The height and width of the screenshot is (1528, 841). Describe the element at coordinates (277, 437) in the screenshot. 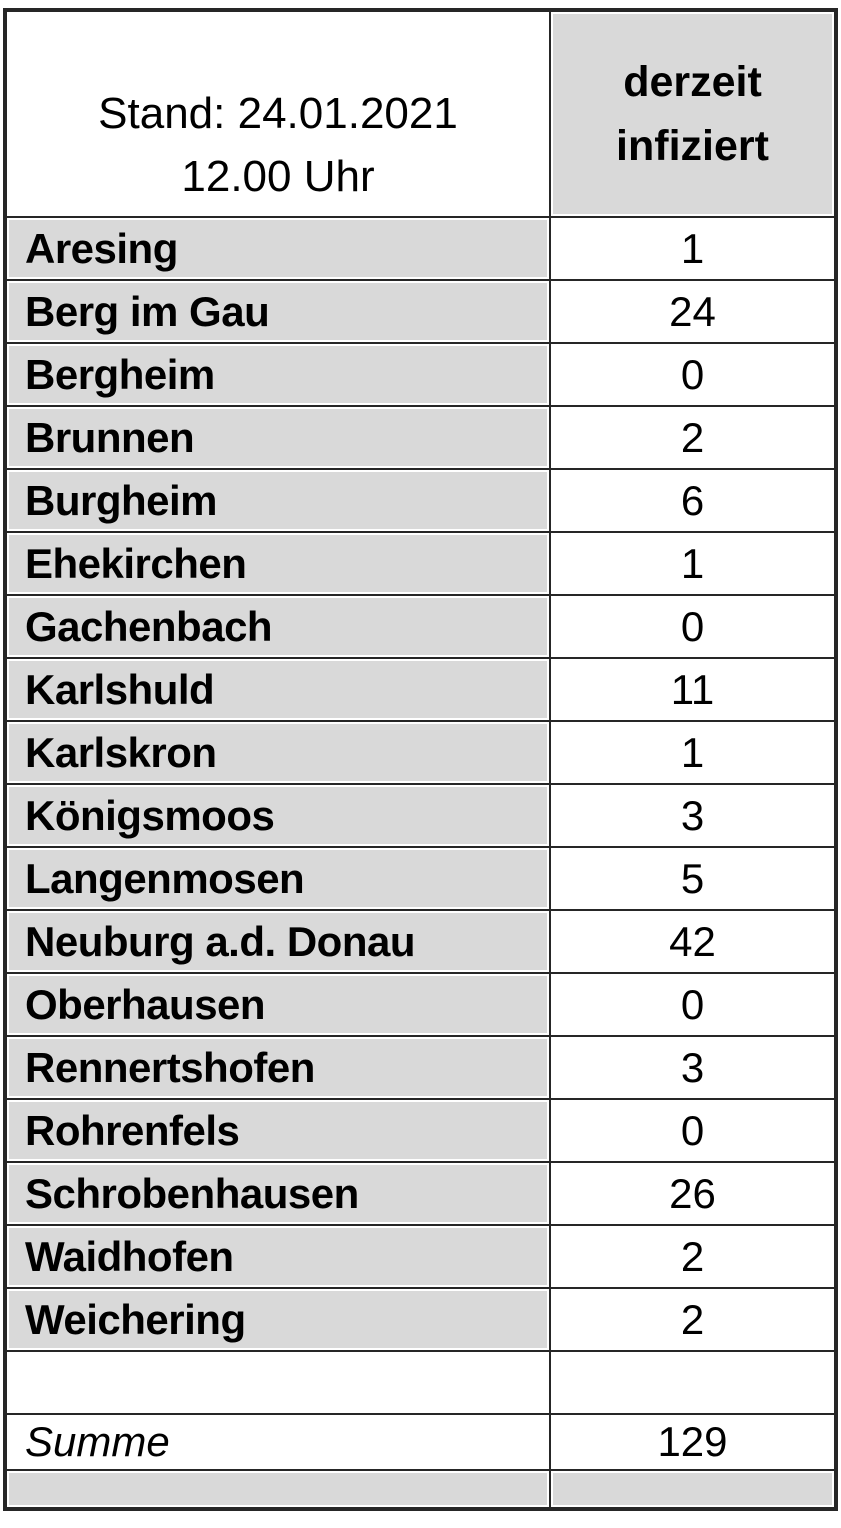

I see `municipality-name: Brunnen` at that location.